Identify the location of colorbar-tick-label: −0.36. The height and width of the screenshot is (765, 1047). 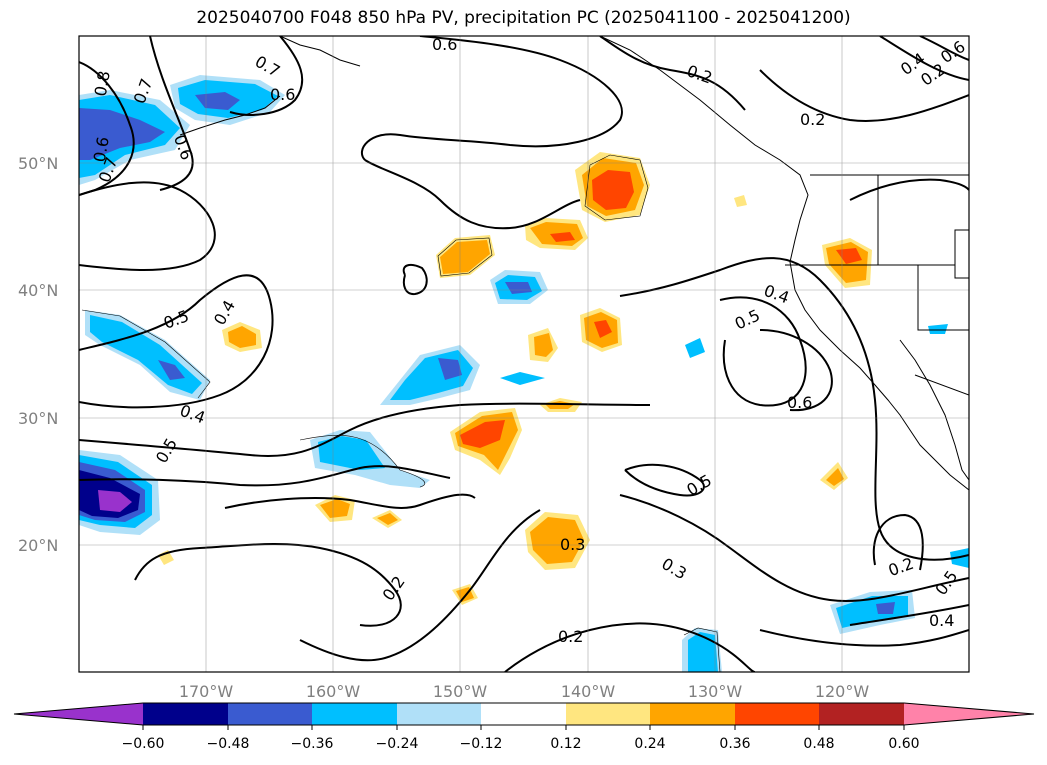
(312, 744).